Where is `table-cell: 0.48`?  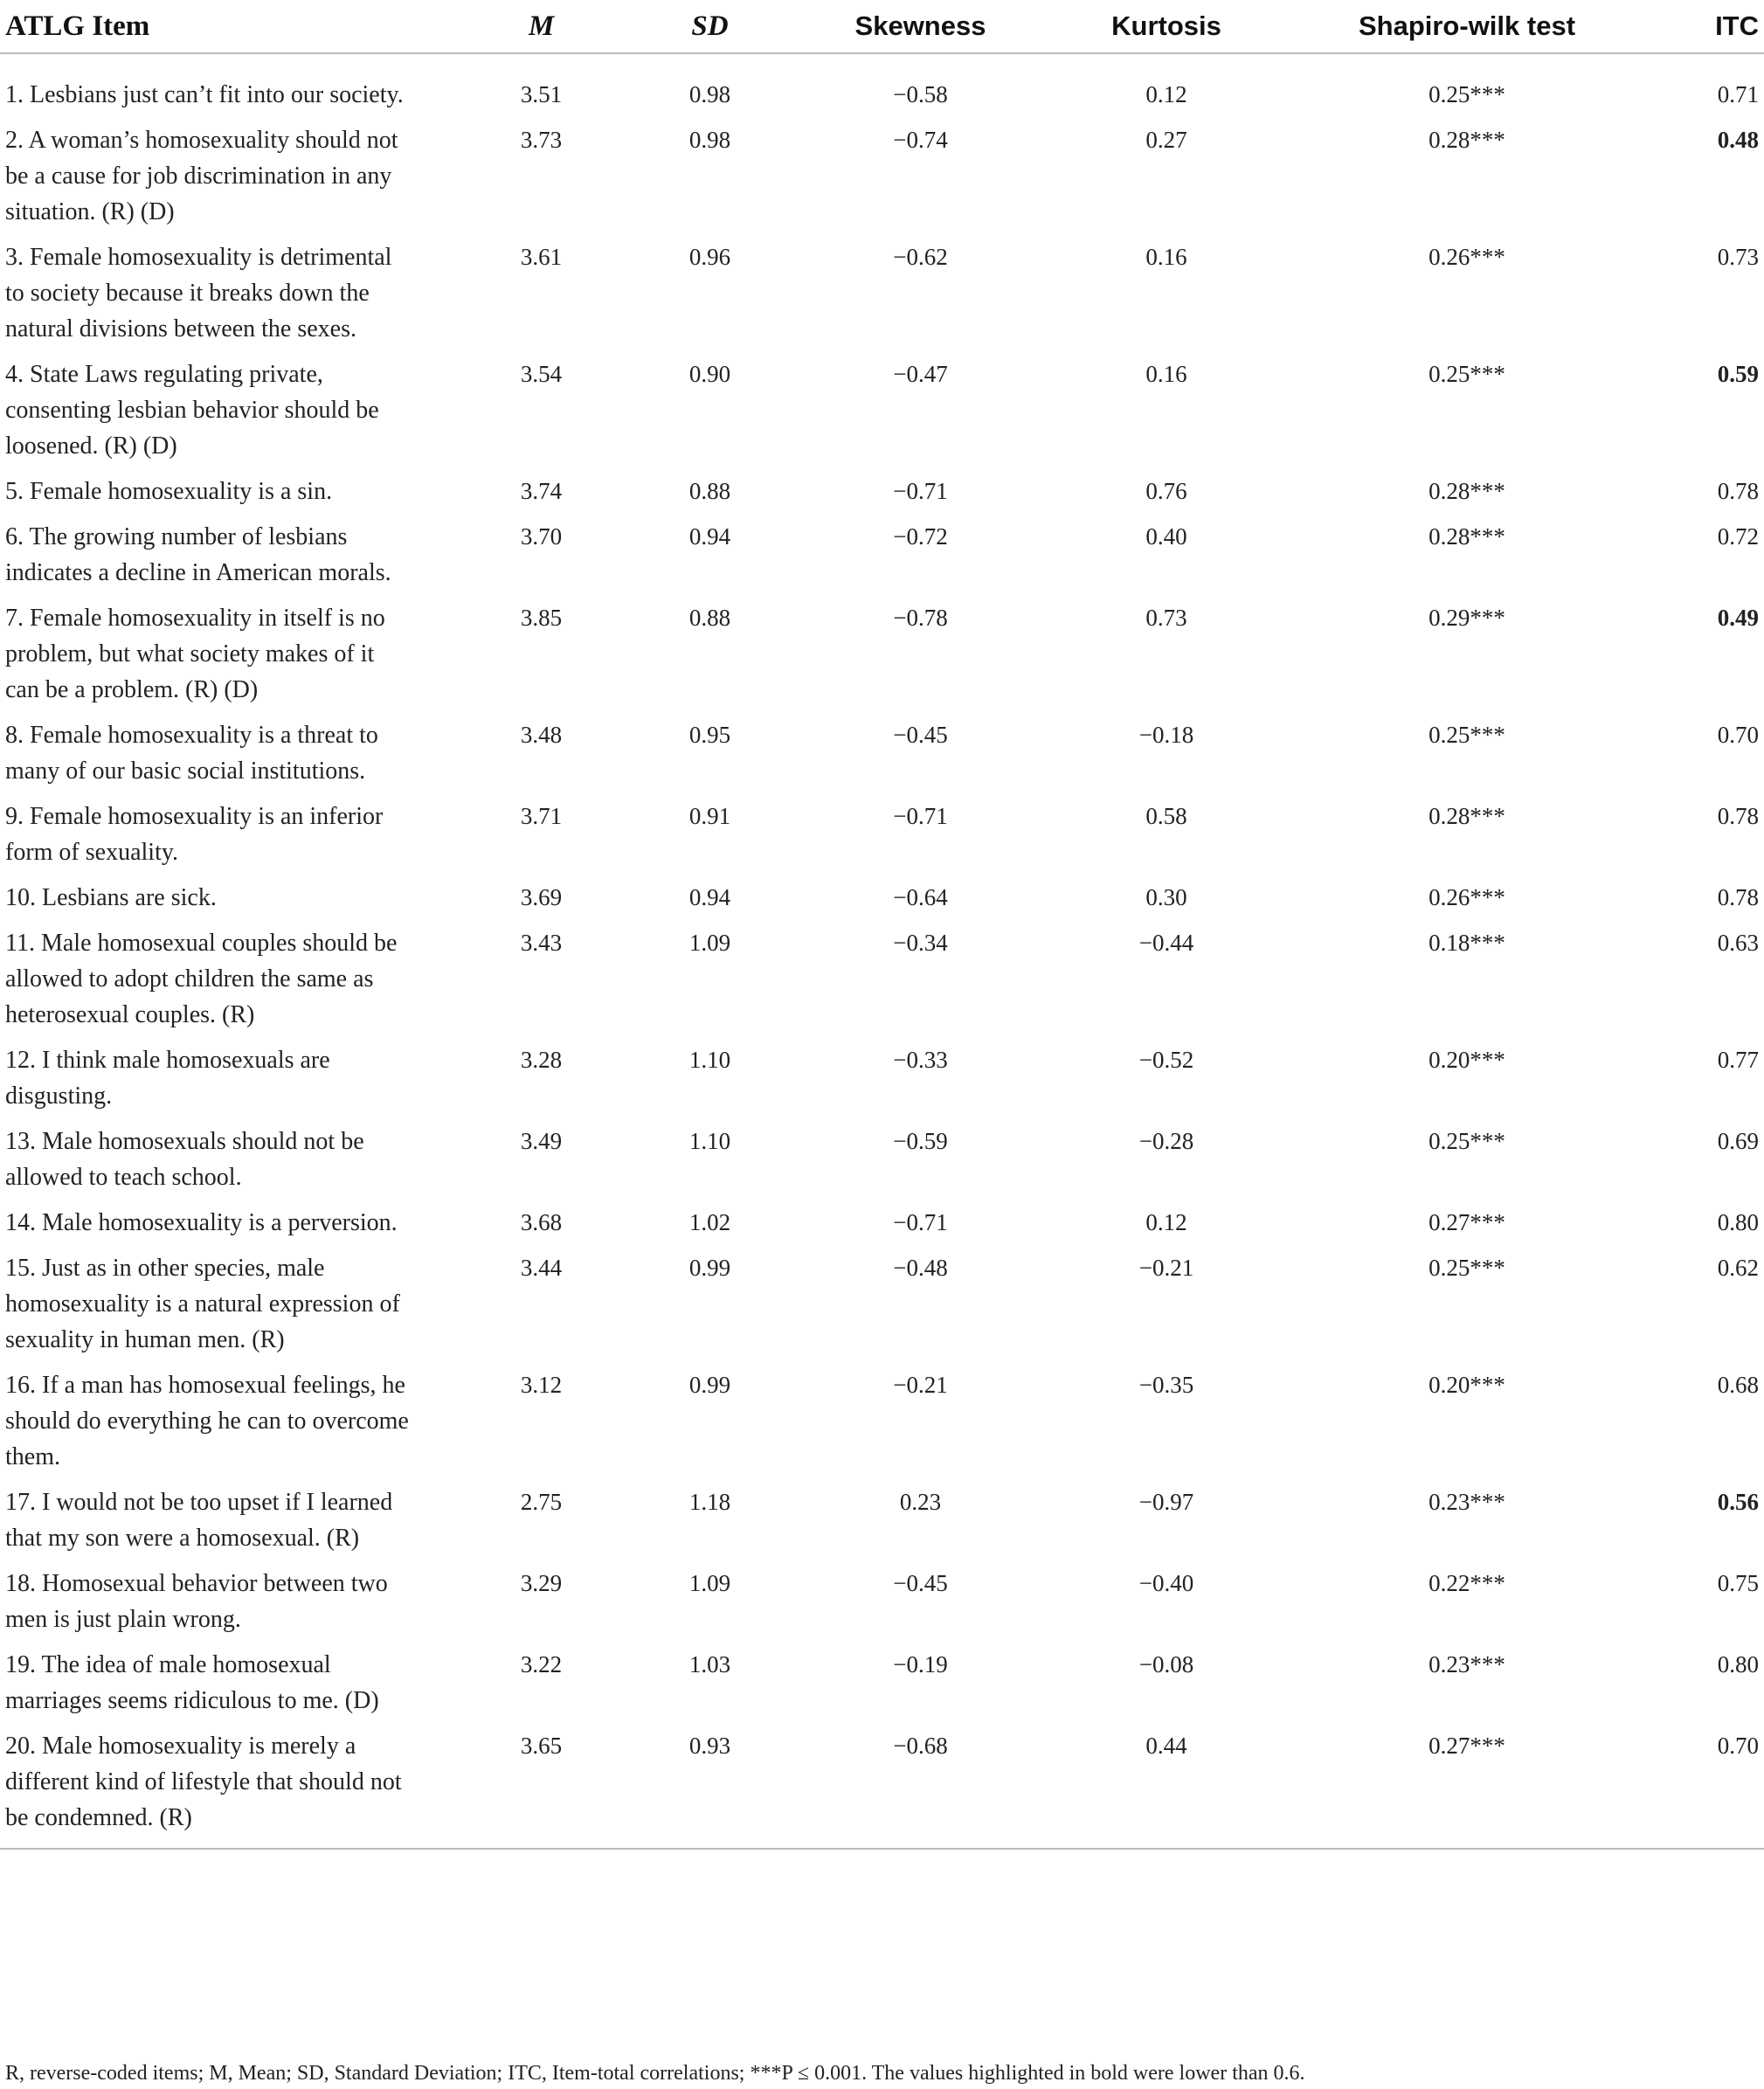
table-cell: 0.48 is located at coordinates (1738, 140).